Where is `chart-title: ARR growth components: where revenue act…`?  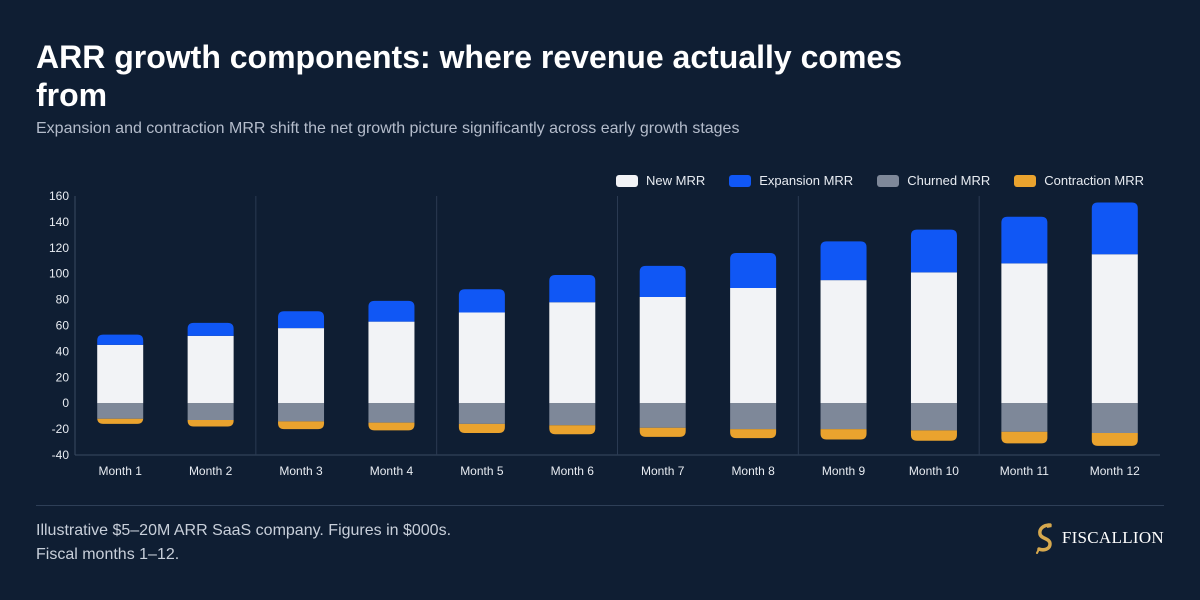 chart-title: ARR growth components: where revenue act… is located at coordinates (469, 76).